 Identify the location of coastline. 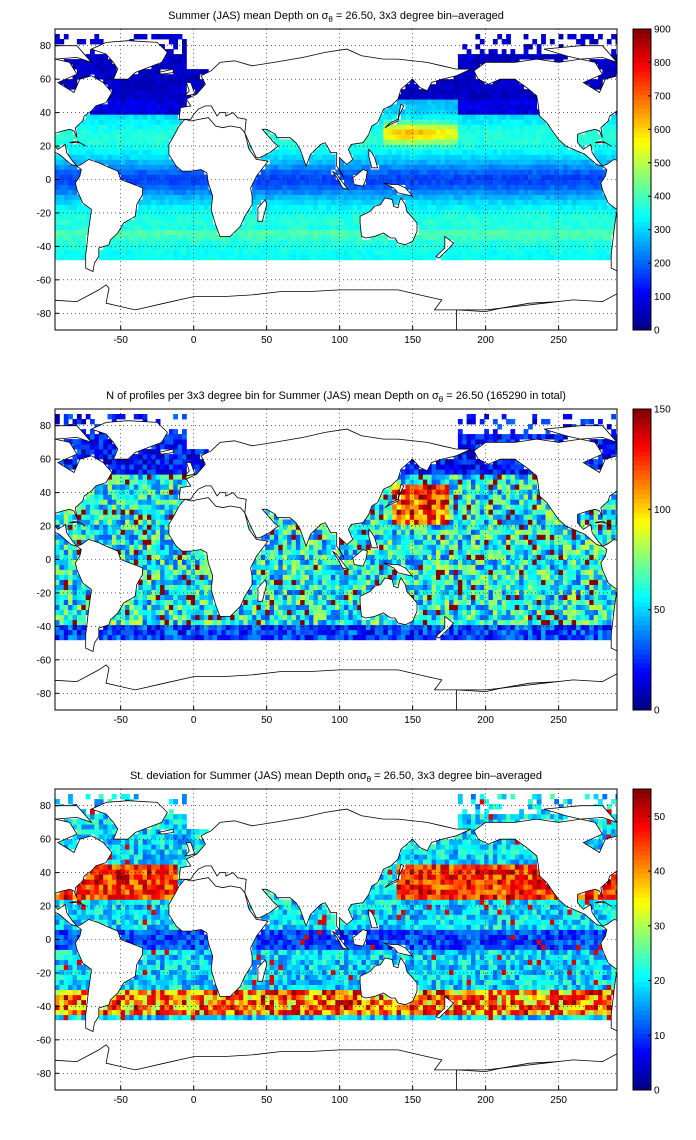
(398, 189).